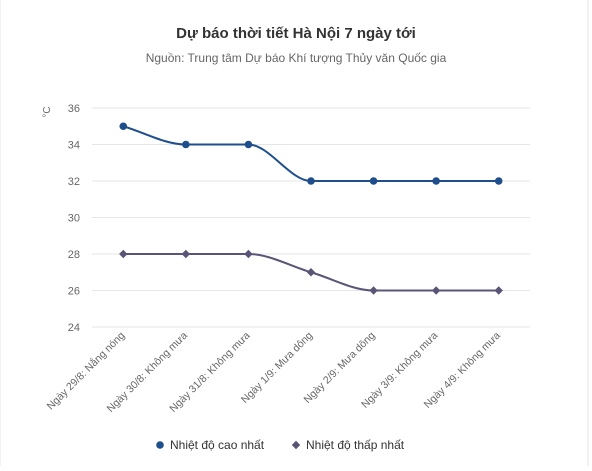 Image resolution: width=592 pixels, height=471 pixels. What do you see at coordinates (74, 292) in the screenshot?
I see `y-tick-label: 26` at bounding box center [74, 292].